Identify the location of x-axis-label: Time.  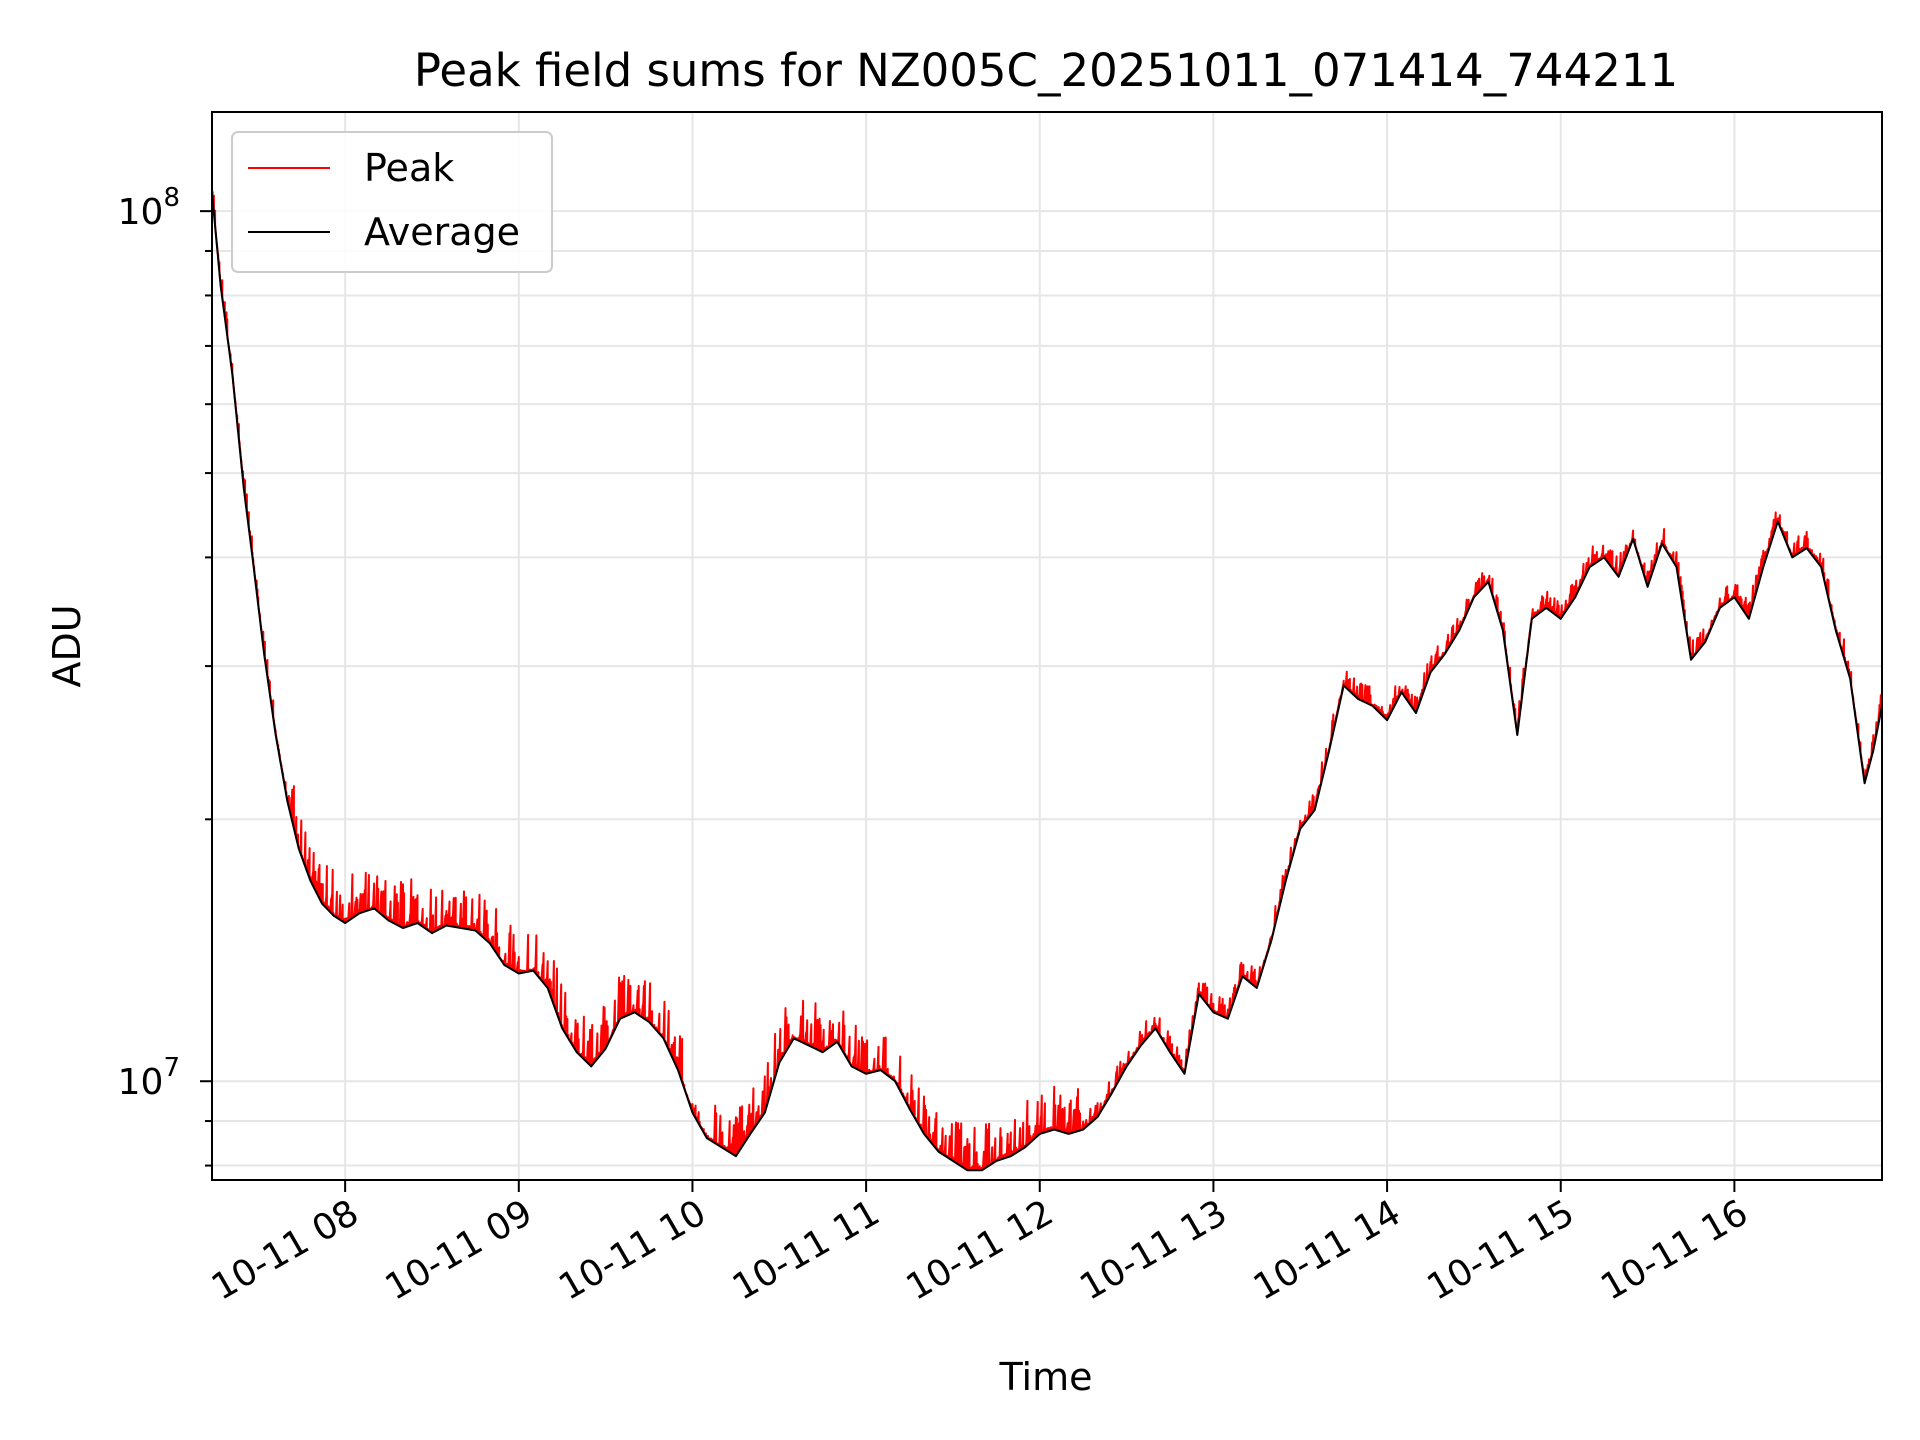
(1046, 1377).